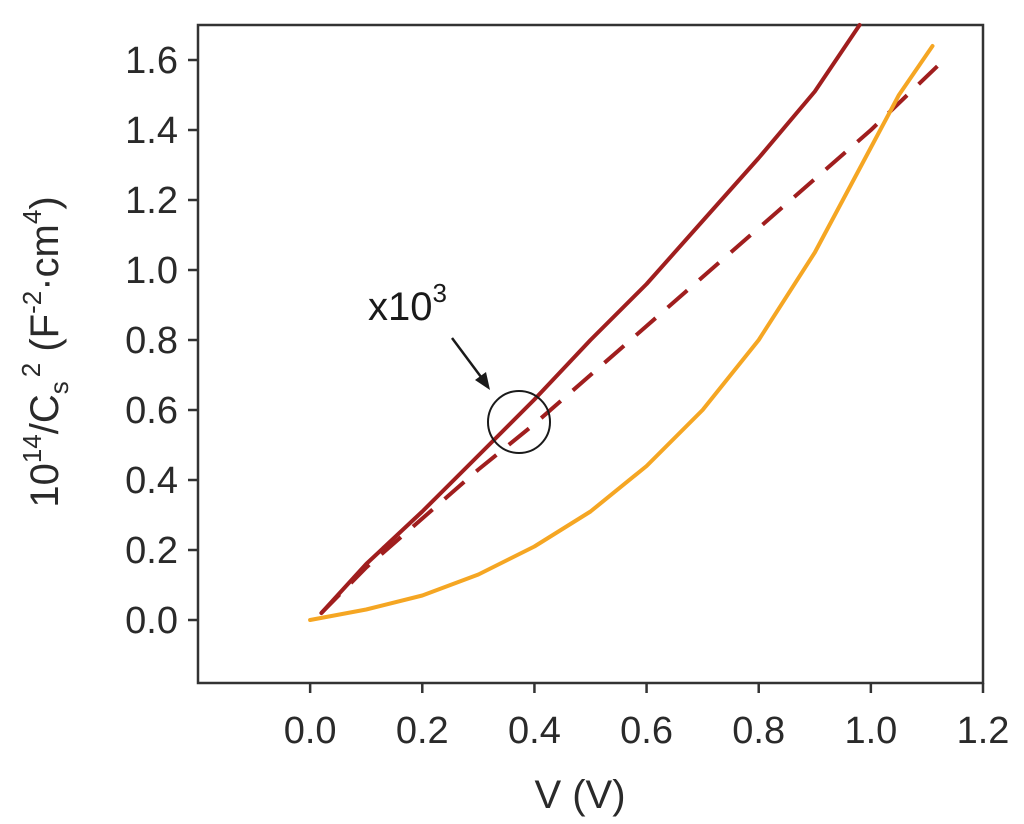  What do you see at coordinates (151, 481) in the screenshot?
I see `y-tick-label: 0.4` at bounding box center [151, 481].